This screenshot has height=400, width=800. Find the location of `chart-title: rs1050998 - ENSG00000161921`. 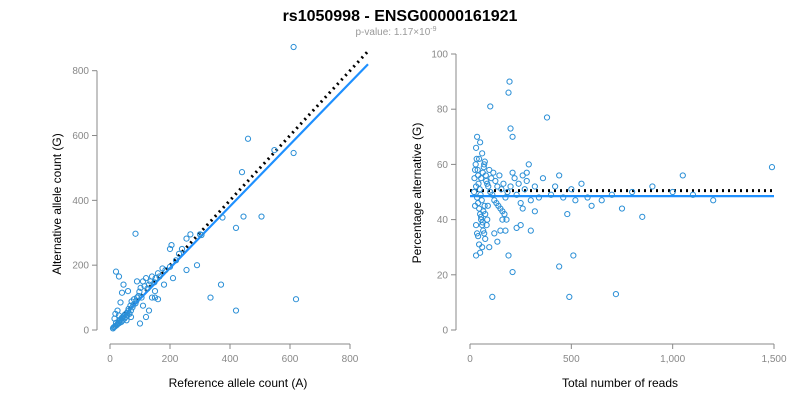

chart-title: rs1050998 - ENSG00000161921 is located at coordinates (400, 16).